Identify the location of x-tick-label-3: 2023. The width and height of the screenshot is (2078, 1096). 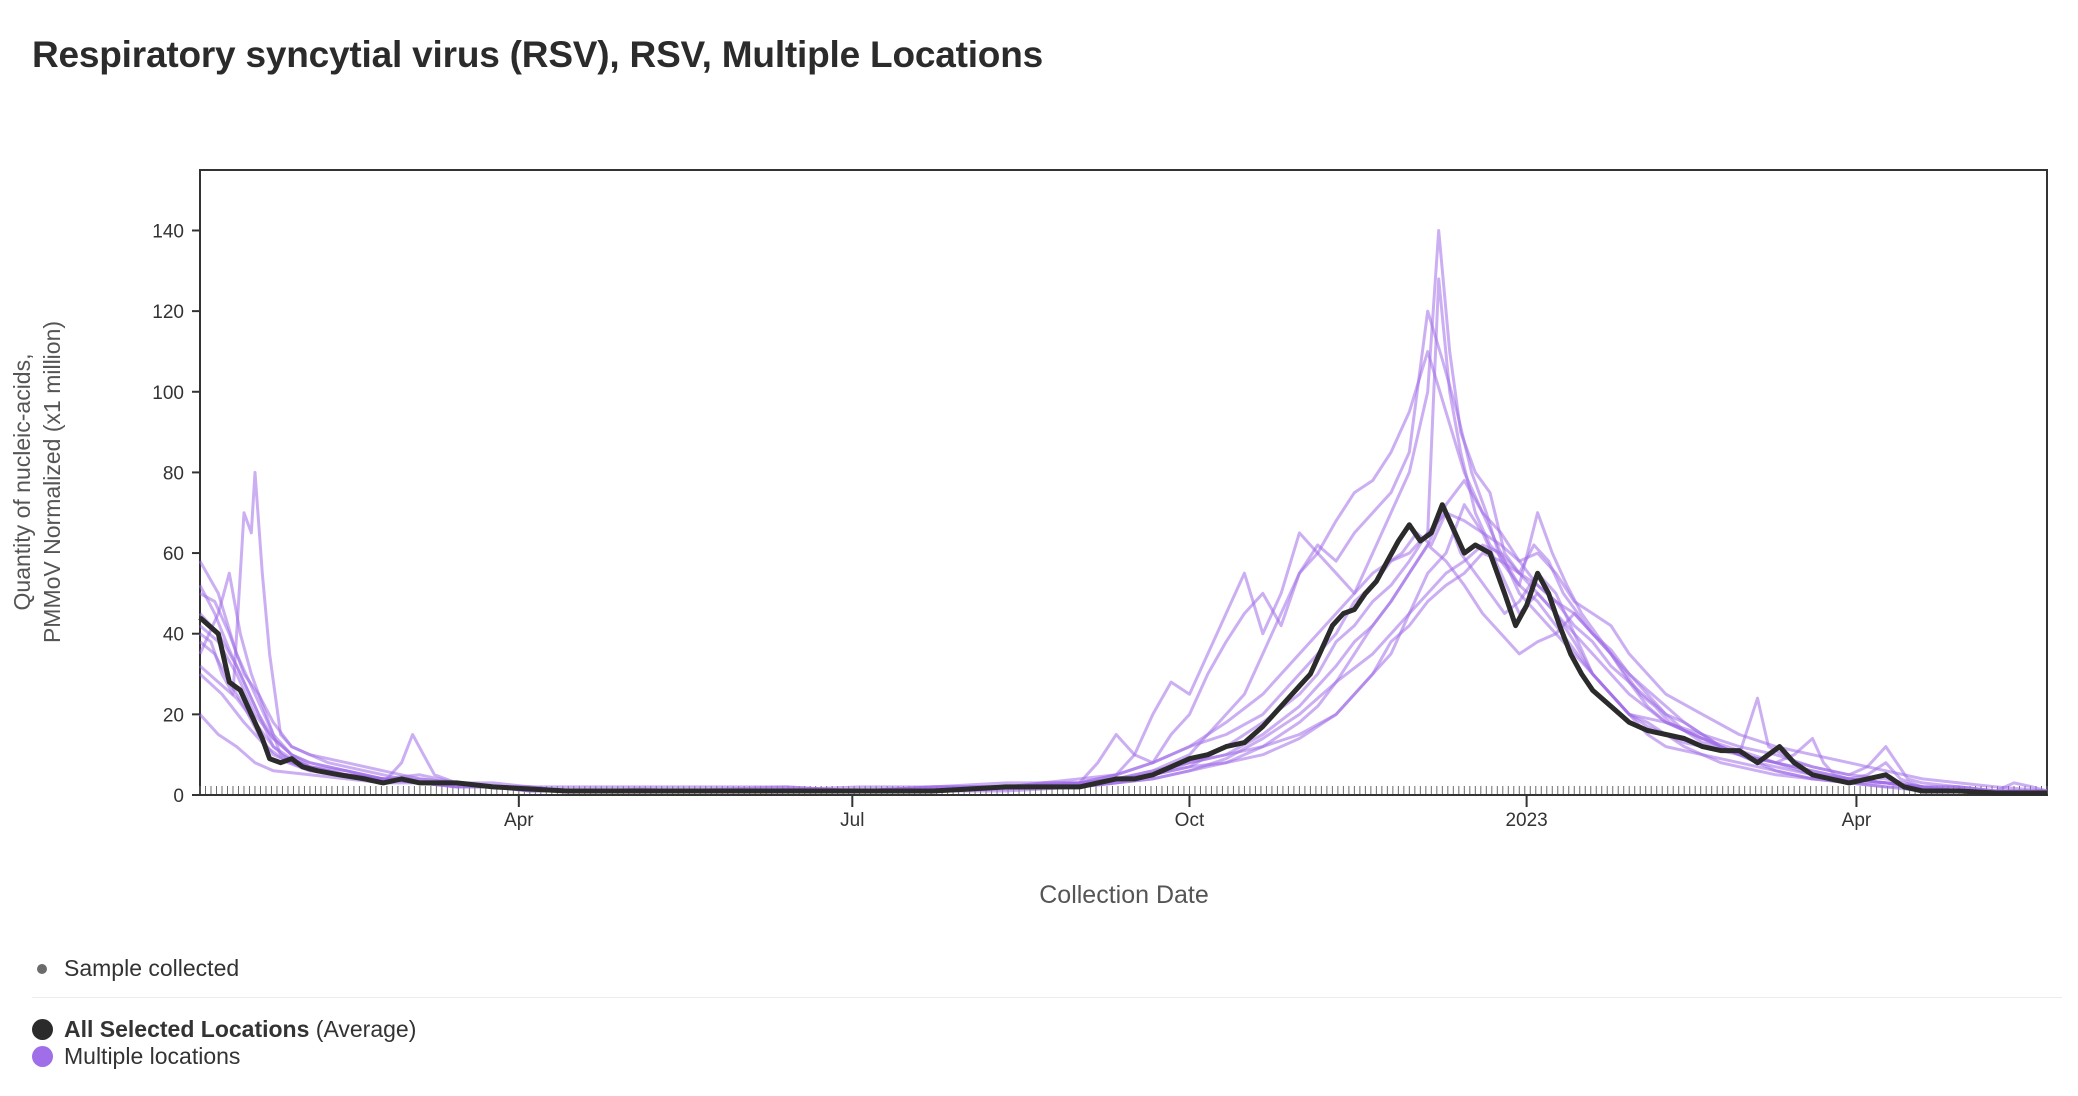
(1526, 820).